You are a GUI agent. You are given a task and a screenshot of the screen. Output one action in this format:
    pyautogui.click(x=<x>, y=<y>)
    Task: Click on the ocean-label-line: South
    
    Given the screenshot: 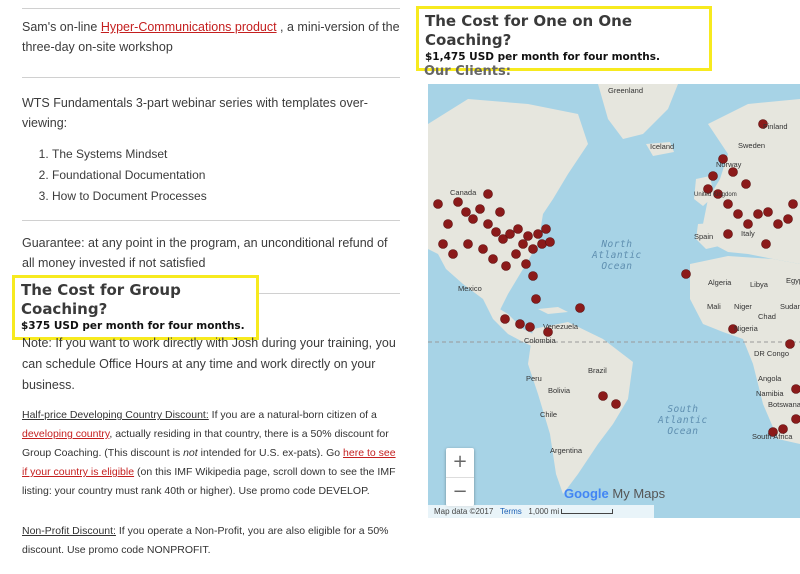 What is the action you would take?
    pyautogui.click(x=683, y=409)
    